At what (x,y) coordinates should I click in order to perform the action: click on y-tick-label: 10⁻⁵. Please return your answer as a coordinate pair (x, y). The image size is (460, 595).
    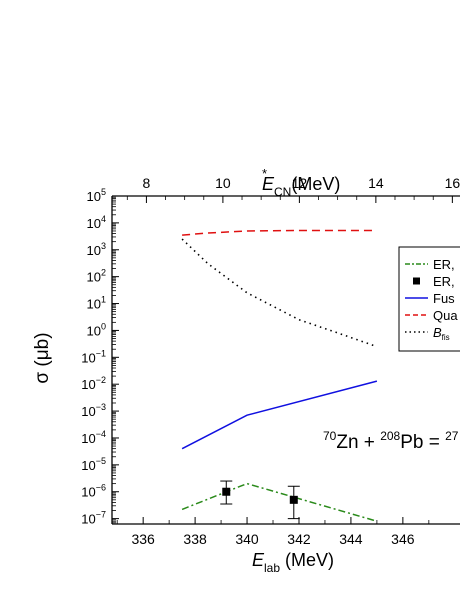
    Looking at the image, I should click on (93, 464).